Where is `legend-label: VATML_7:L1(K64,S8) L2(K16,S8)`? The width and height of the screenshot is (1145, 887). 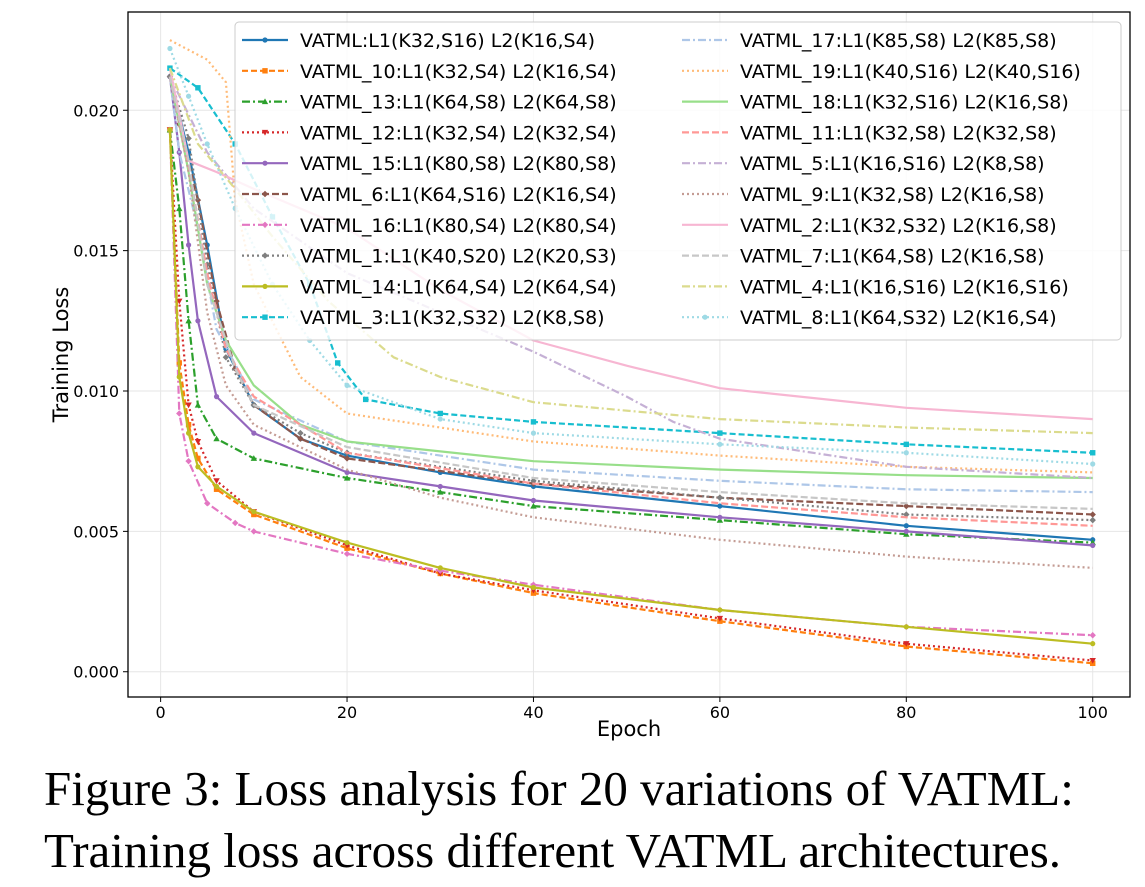
legend-label: VATML_7:L1(K64,S8) L2(K16,S8) is located at coordinates (892, 257).